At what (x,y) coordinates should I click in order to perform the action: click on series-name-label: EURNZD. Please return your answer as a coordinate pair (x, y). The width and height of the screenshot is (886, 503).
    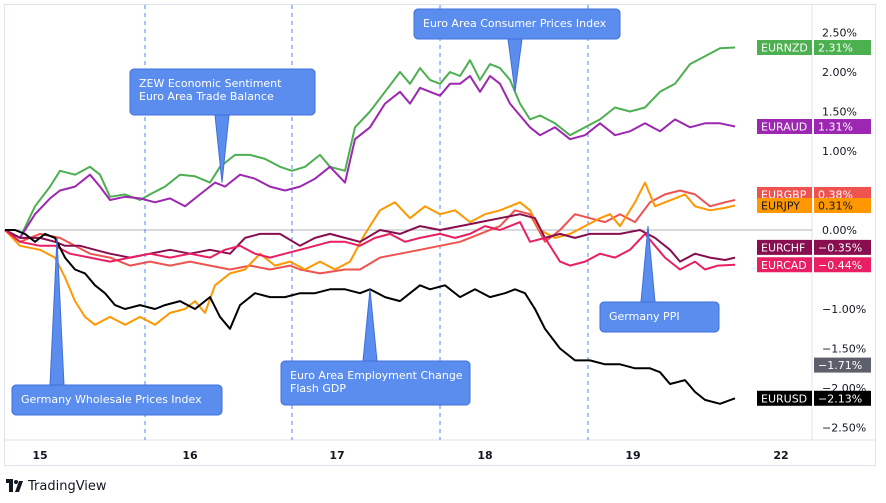
    Looking at the image, I should click on (784, 48).